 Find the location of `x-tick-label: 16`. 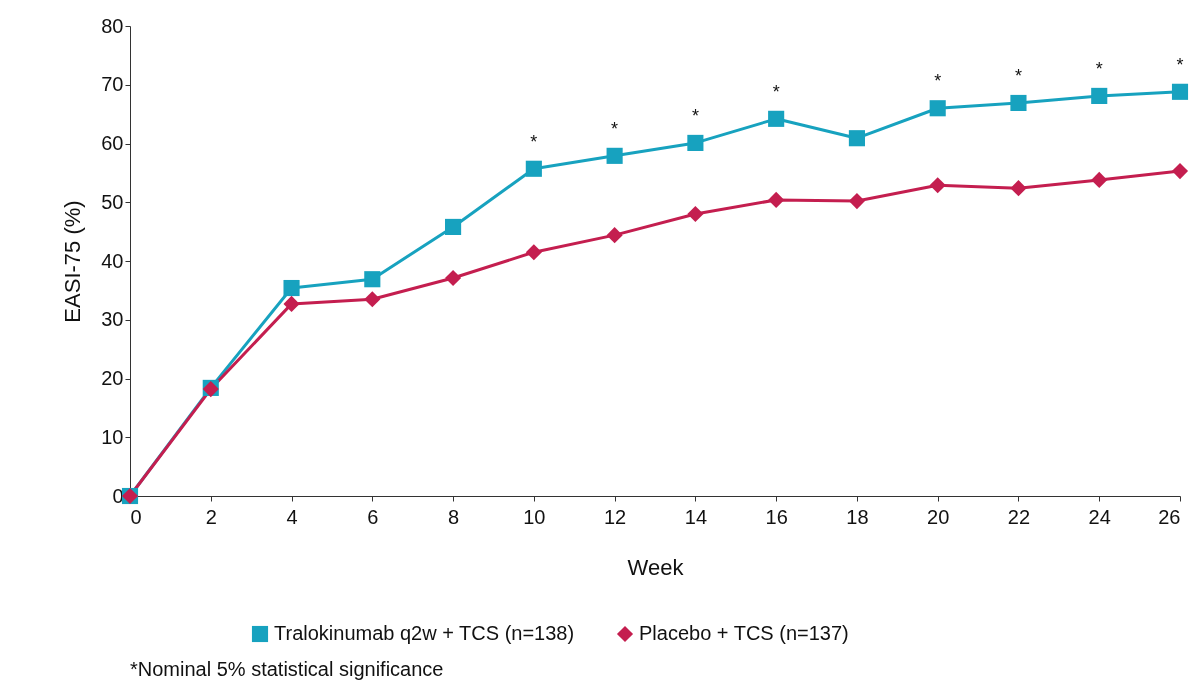

x-tick-label: 16 is located at coordinates (776, 516).